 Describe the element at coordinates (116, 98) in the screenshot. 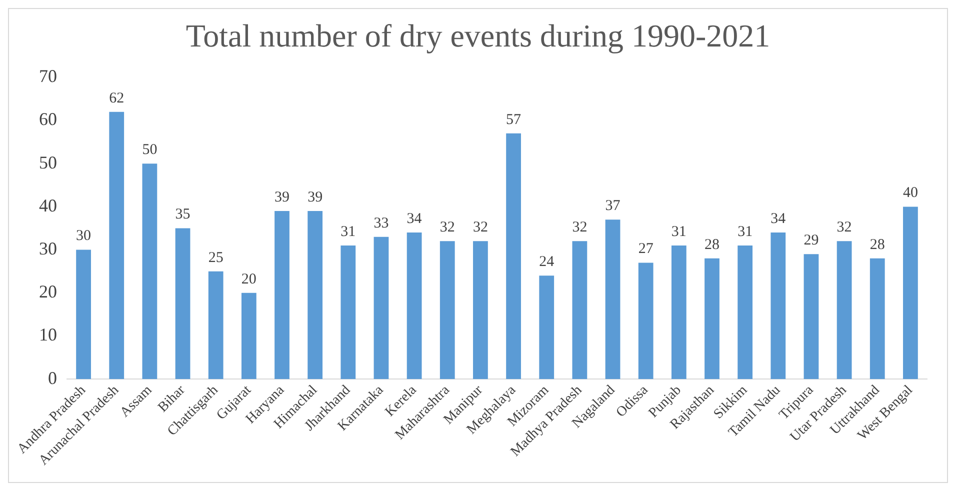

I see `data-label: 62` at that location.